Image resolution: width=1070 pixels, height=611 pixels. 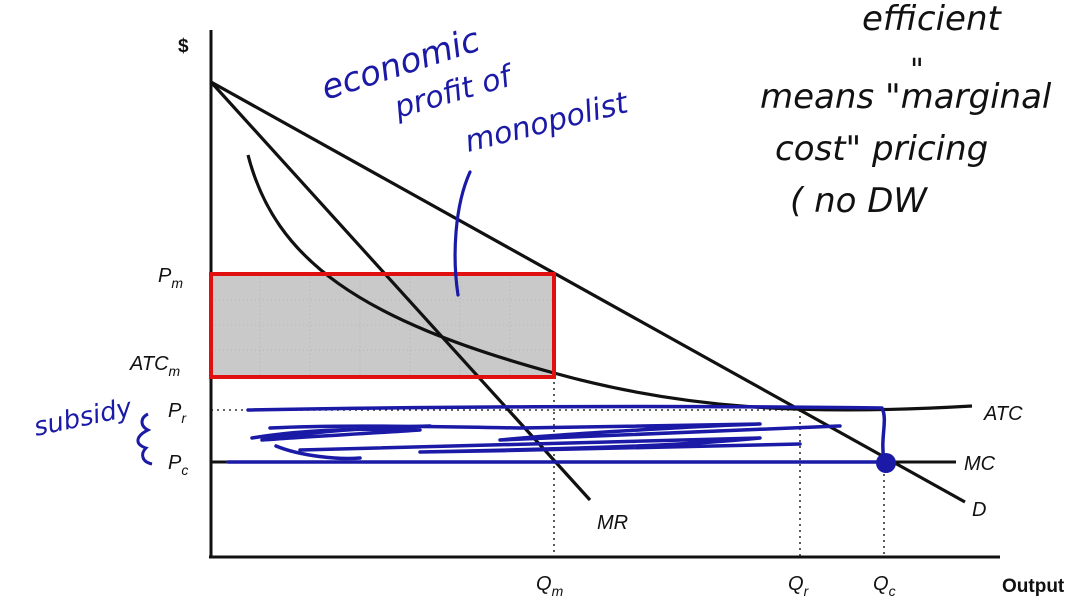 I want to click on note-line4: cost" pricing, so click(x=881, y=149).